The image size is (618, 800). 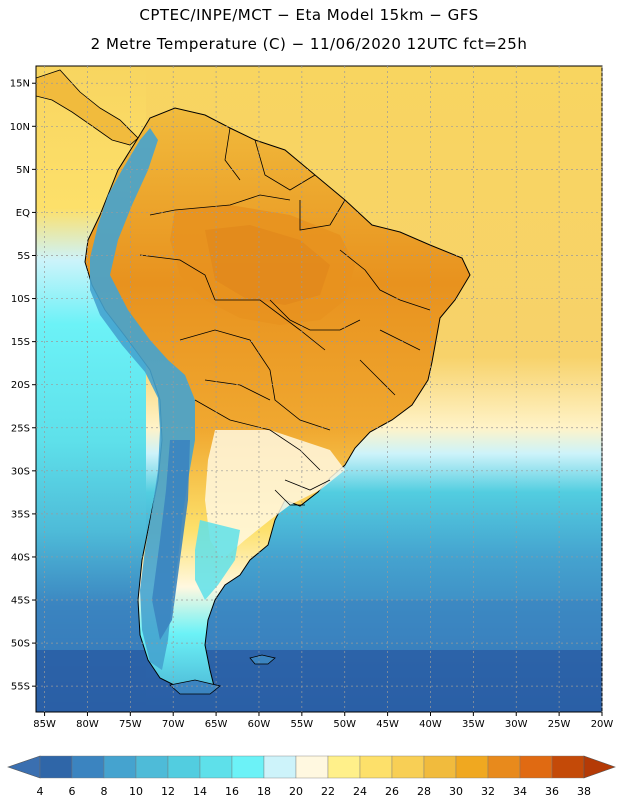 I want to click on colorbar-label: 22, so click(x=328, y=791).